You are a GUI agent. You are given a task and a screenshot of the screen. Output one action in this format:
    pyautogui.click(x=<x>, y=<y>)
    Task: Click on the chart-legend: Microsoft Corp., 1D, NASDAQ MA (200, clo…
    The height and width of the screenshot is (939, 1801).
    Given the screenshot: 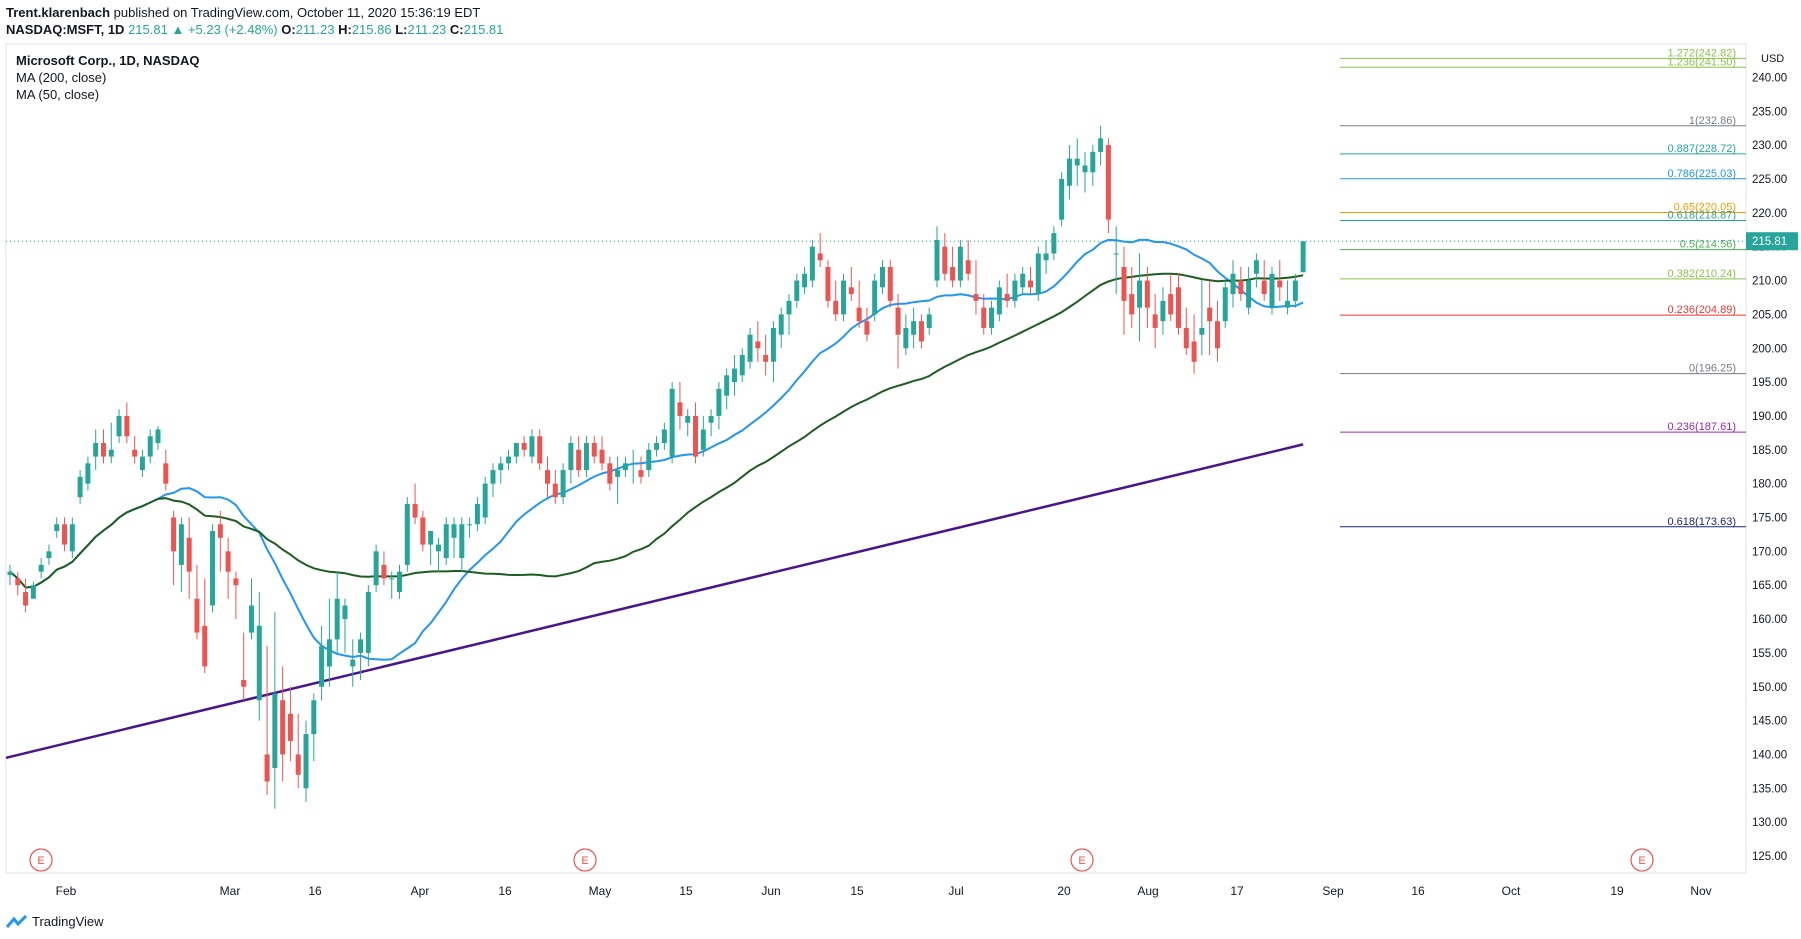 What is the action you would take?
    pyautogui.click(x=107, y=77)
    